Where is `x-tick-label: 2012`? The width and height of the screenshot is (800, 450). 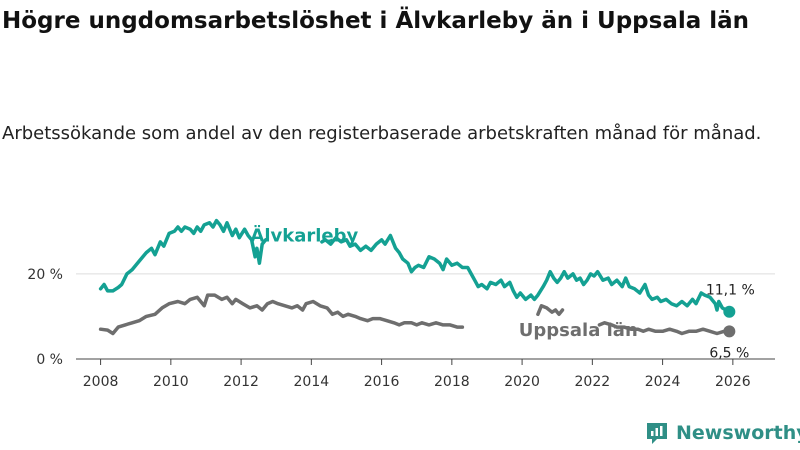
x-tick-label: 2012 is located at coordinates (241, 382).